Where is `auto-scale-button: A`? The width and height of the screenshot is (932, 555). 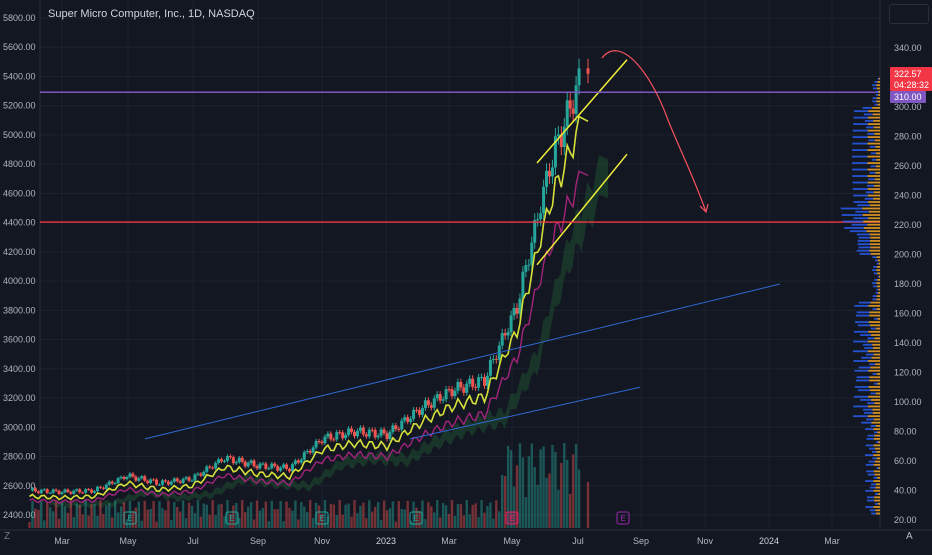
auto-scale-button: A is located at coordinates (909, 536).